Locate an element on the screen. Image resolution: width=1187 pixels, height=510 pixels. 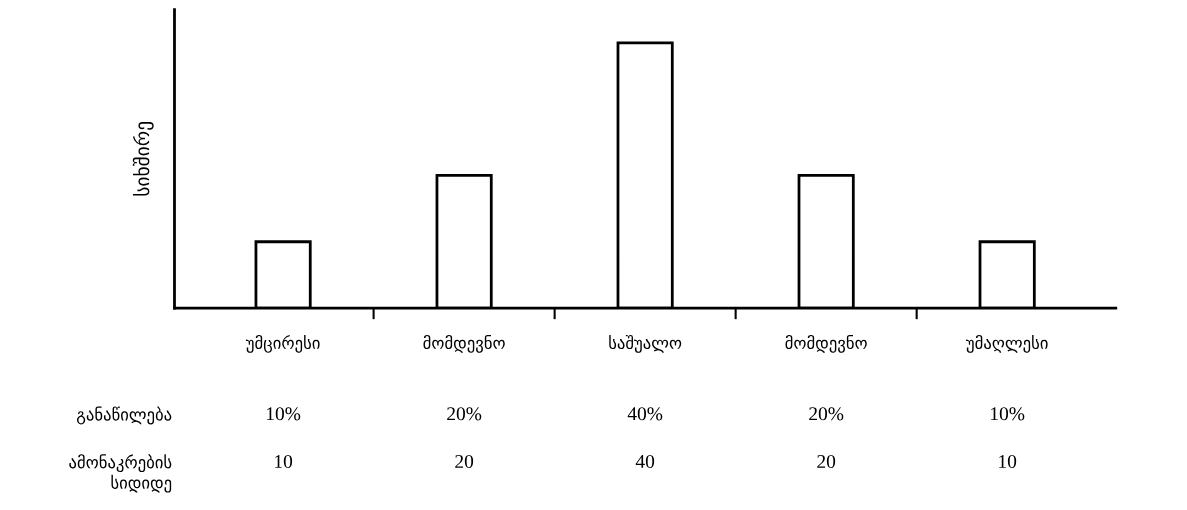
x-tick-label: უმცირესი is located at coordinates (282, 343).